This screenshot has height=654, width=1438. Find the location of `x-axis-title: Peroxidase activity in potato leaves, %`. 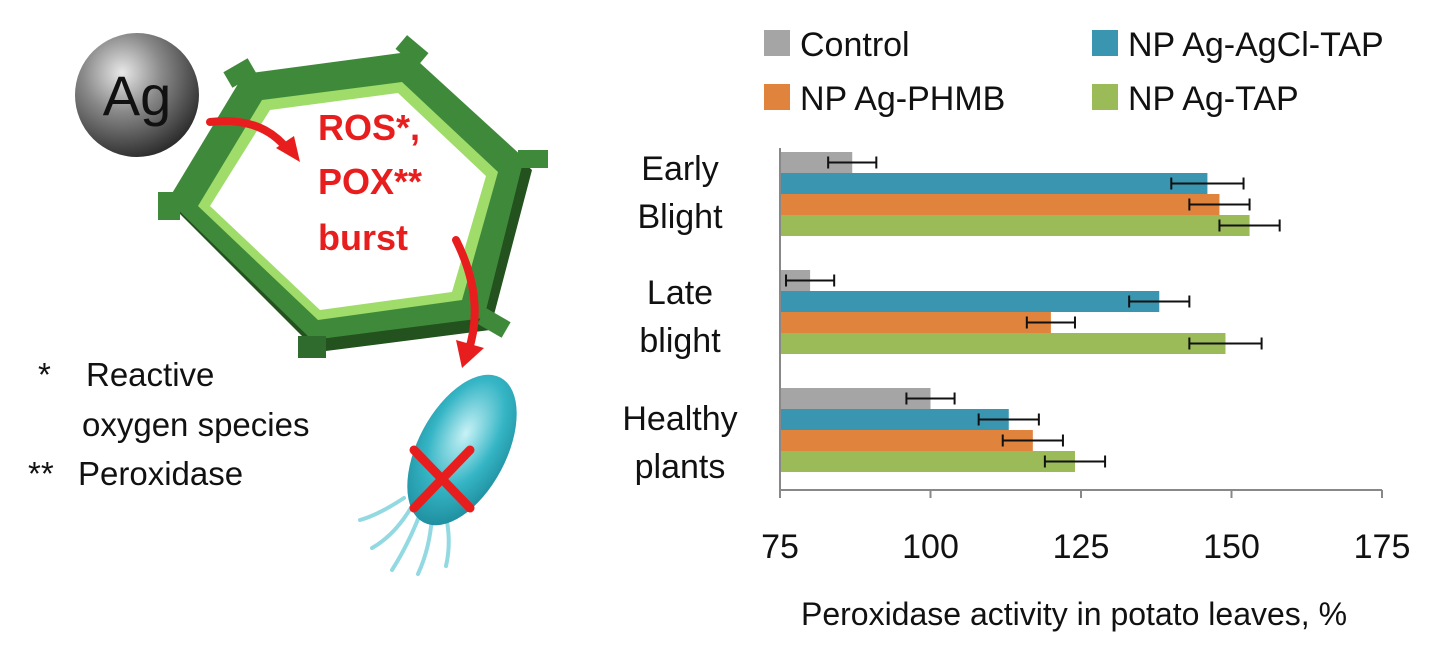

x-axis-title: Peroxidase activity in potato leaves, % is located at coordinates (1074, 614).